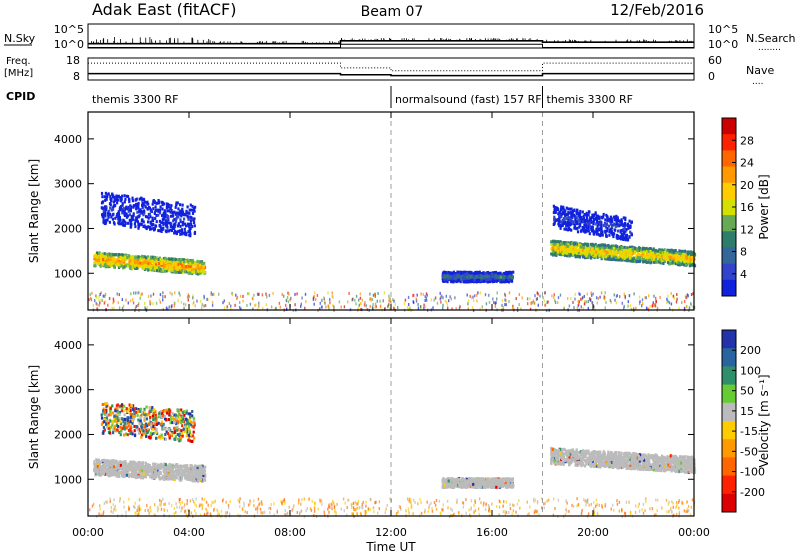  Describe the element at coordinates (715, 60) in the screenshot. I see `nave-tick-top: 60` at that location.